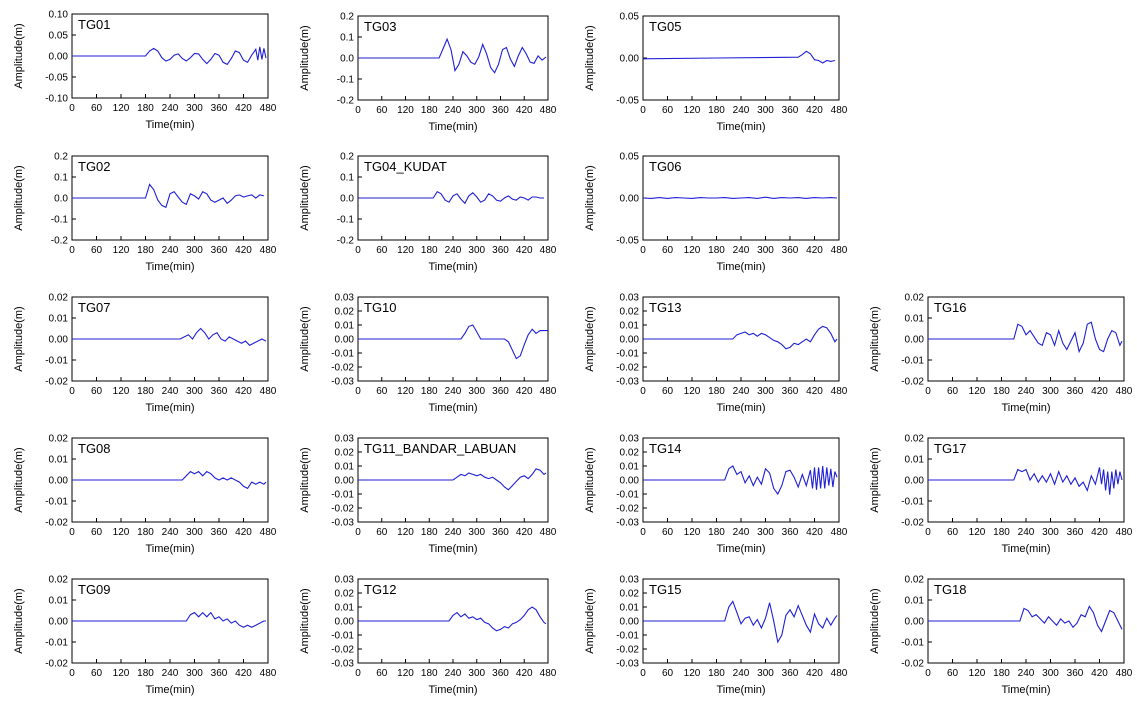 The image size is (1137, 713). I want to click on panel-title: TG09, so click(94, 589).